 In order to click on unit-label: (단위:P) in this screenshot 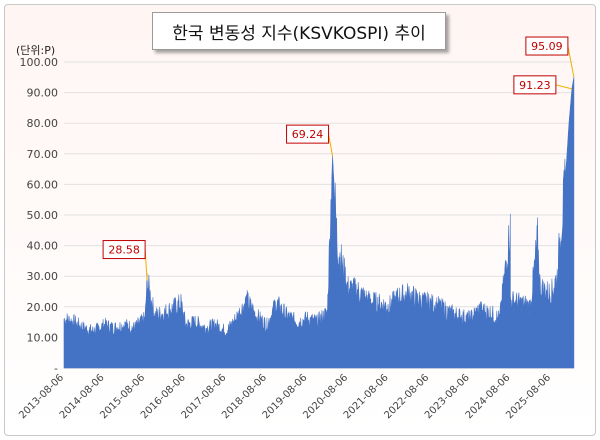, I will do `click(36, 50)`.